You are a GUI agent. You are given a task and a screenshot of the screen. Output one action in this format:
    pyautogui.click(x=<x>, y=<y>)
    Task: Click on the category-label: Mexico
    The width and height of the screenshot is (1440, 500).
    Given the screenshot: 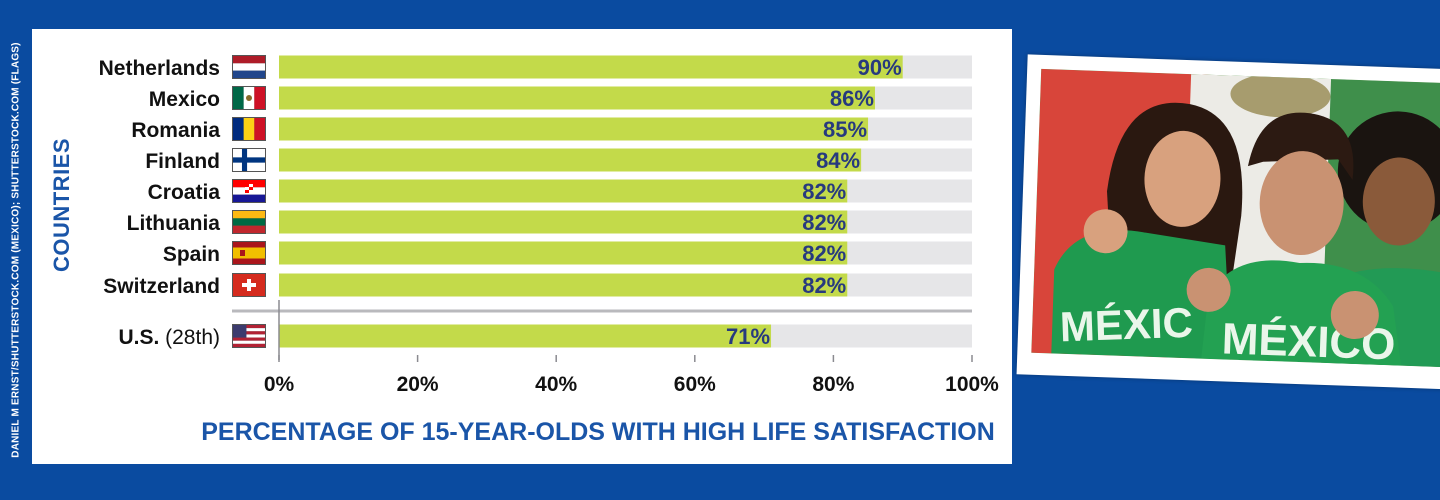 What is the action you would take?
    pyautogui.click(x=184, y=99)
    